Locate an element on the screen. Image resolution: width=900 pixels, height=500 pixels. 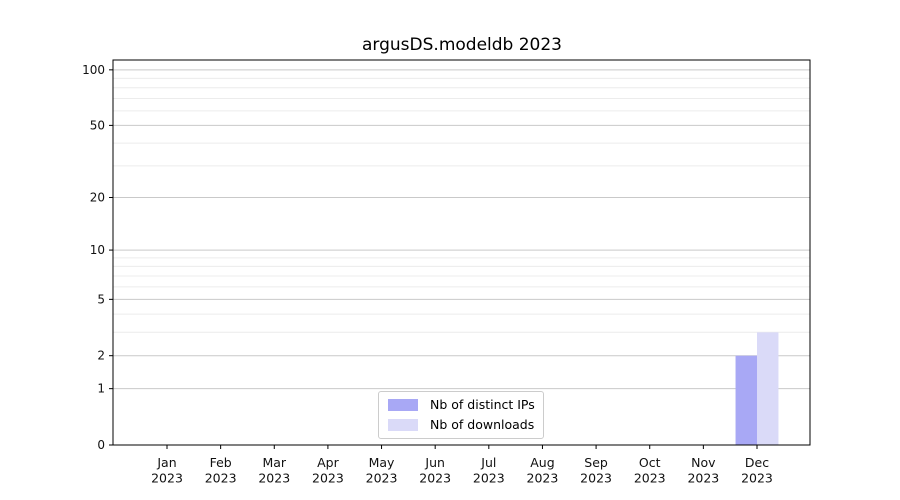
y-tick-label: 0 is located at coordinates (101, 445).